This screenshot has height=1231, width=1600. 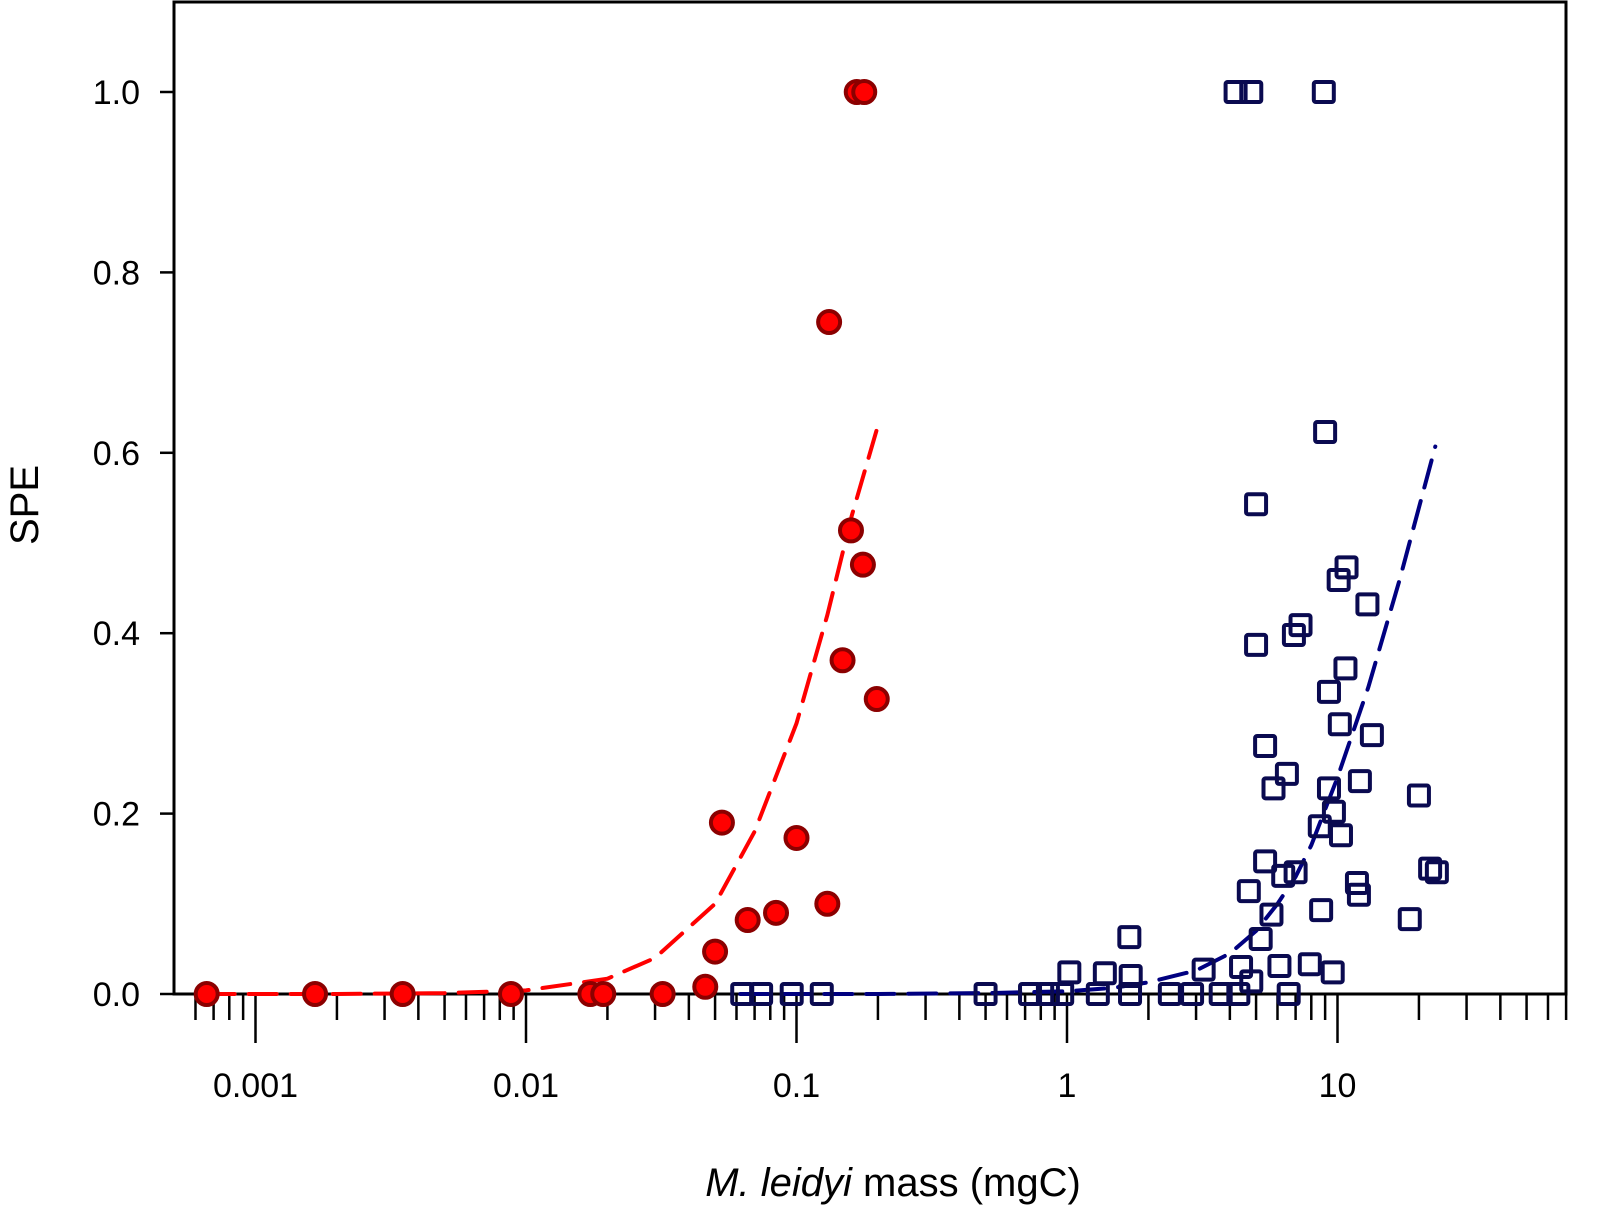 What do you see at coordinates (116, 93) in the screenshot?
I see `y-tick-label: 1.0` at bounding box center [116, 93].